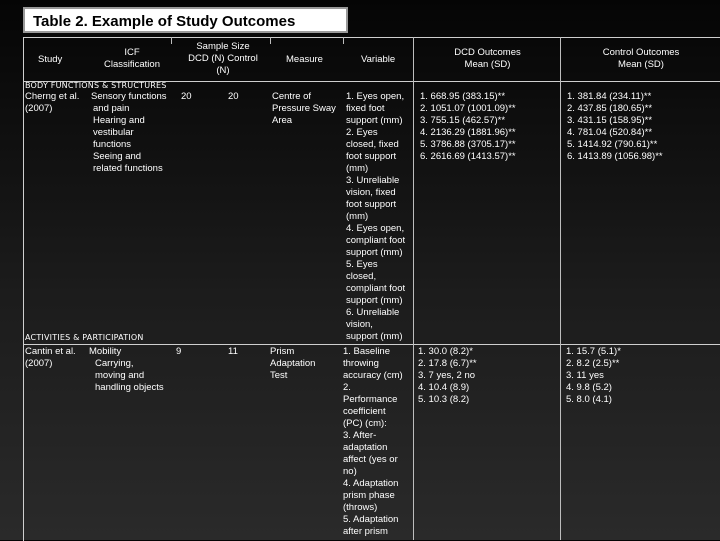  Describe the element at coordinates (233, 96) in the screenshot. I see `row1-control-n: 20` at that location.